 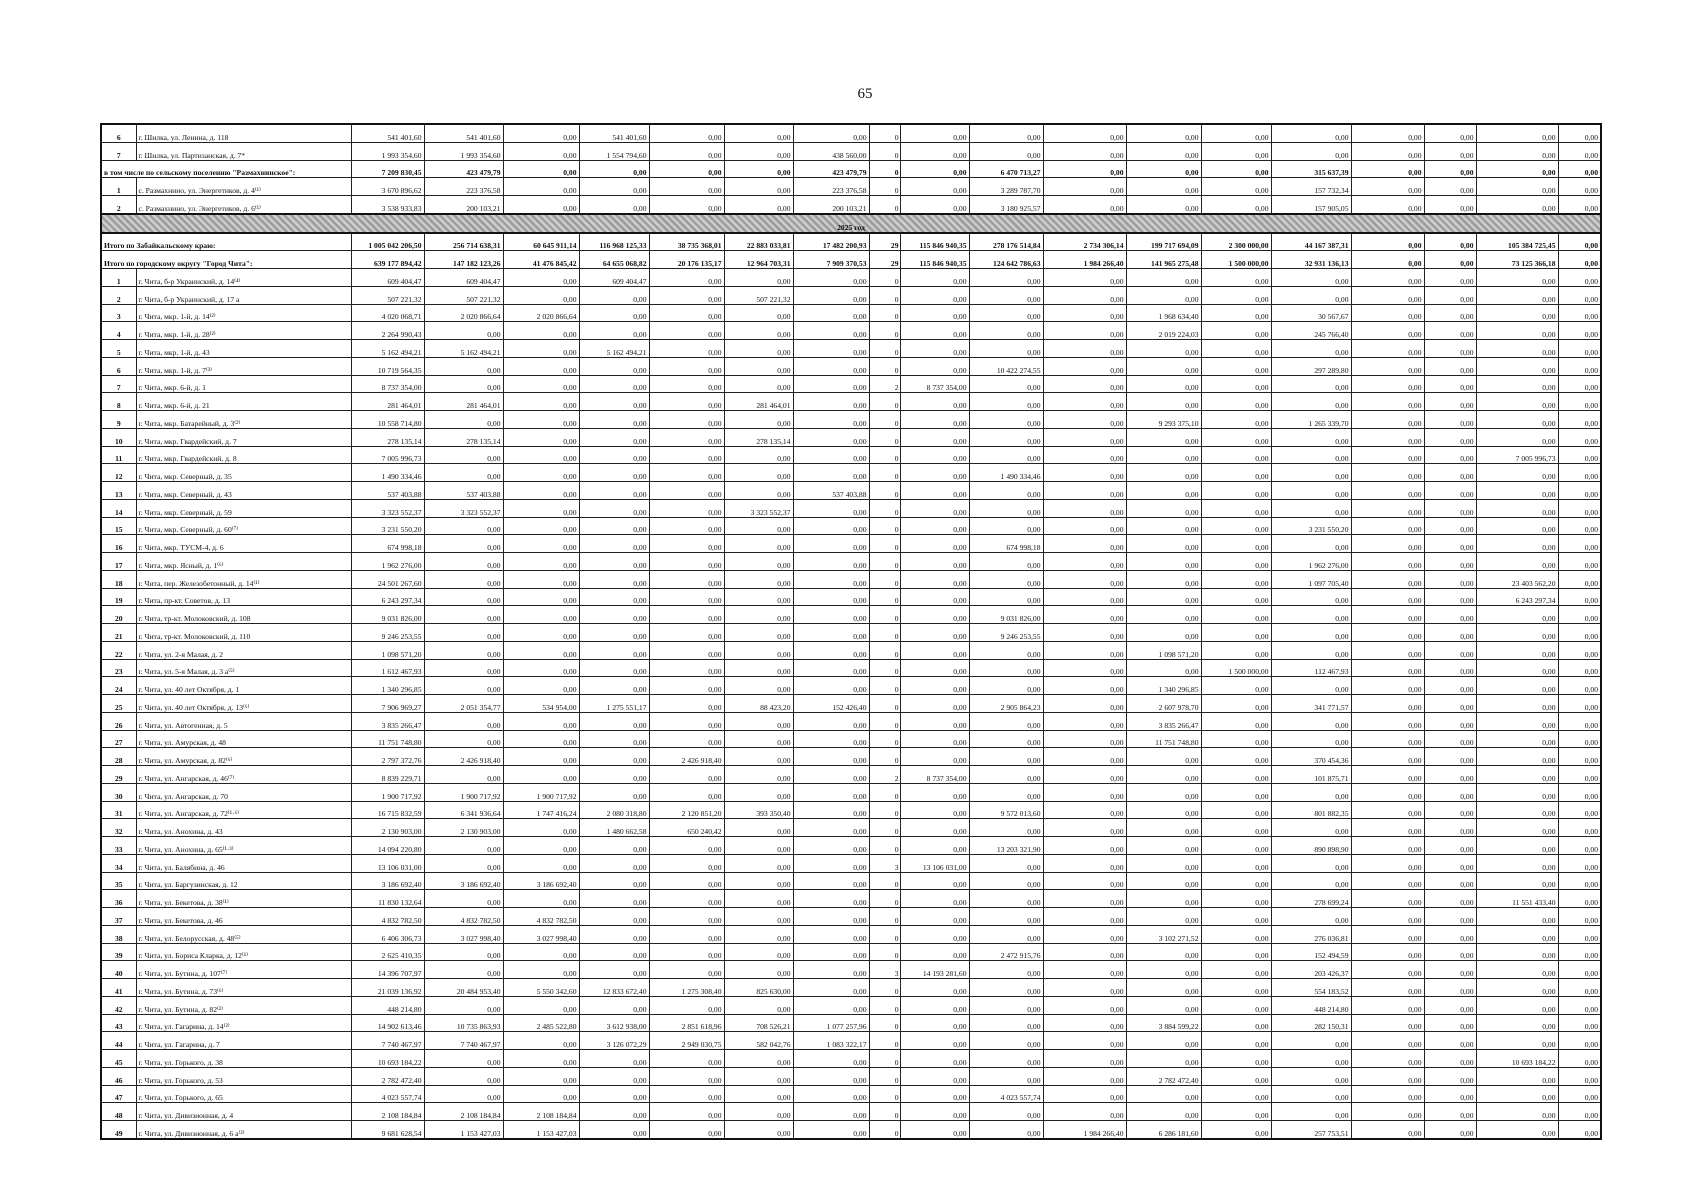 I want to click on value-cell: 282 150,31, so click(x=1311, y=1023).